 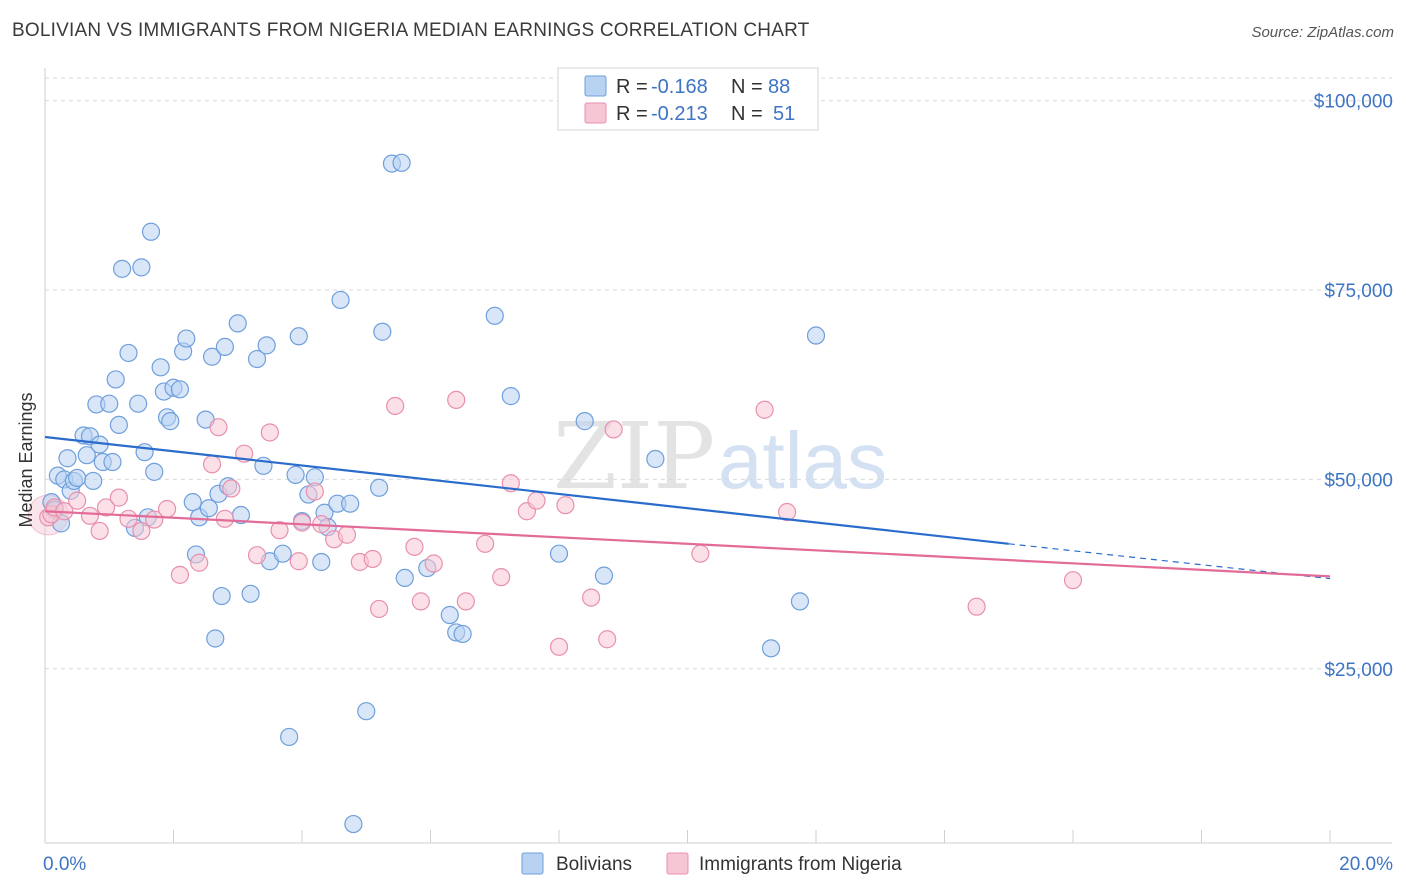 I want to click on watermark: ZIP atlas, so click(x=720, y=456).